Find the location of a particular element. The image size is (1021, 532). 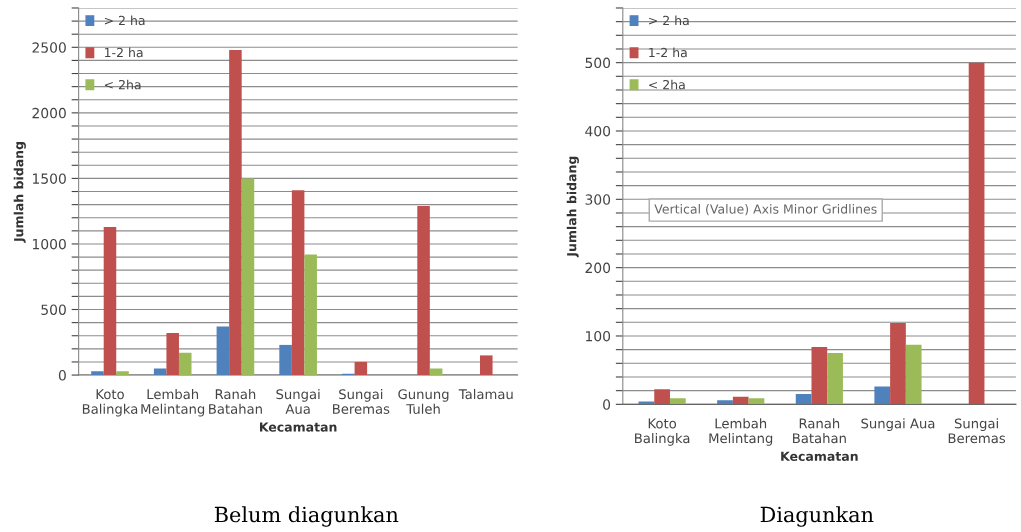

y-tick-label: 2000 is located at coordinates (49, 113).